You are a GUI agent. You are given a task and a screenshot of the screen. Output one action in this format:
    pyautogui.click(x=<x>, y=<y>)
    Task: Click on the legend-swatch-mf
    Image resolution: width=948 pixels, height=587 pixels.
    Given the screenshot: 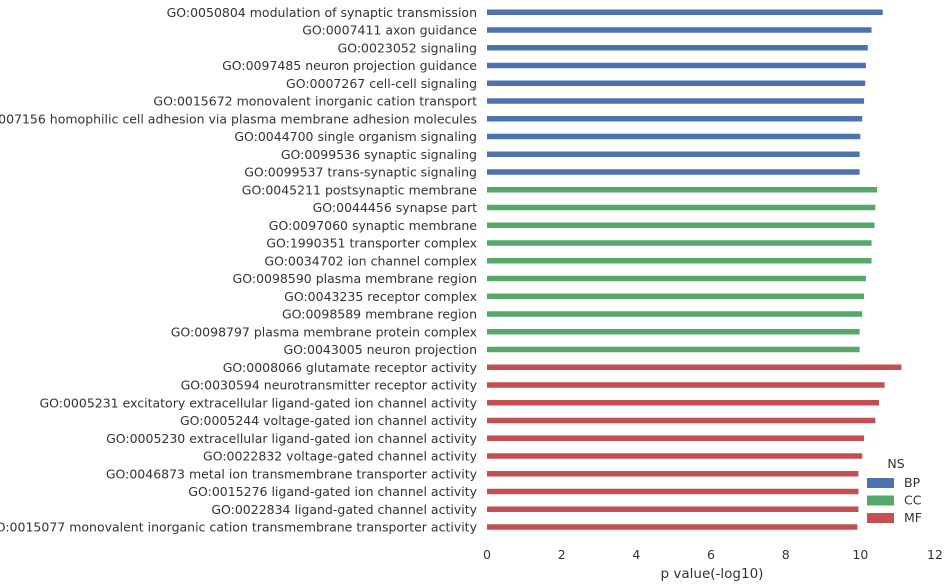 What is the action you would take?
    pyautogui.click(x=880, y=518)
    